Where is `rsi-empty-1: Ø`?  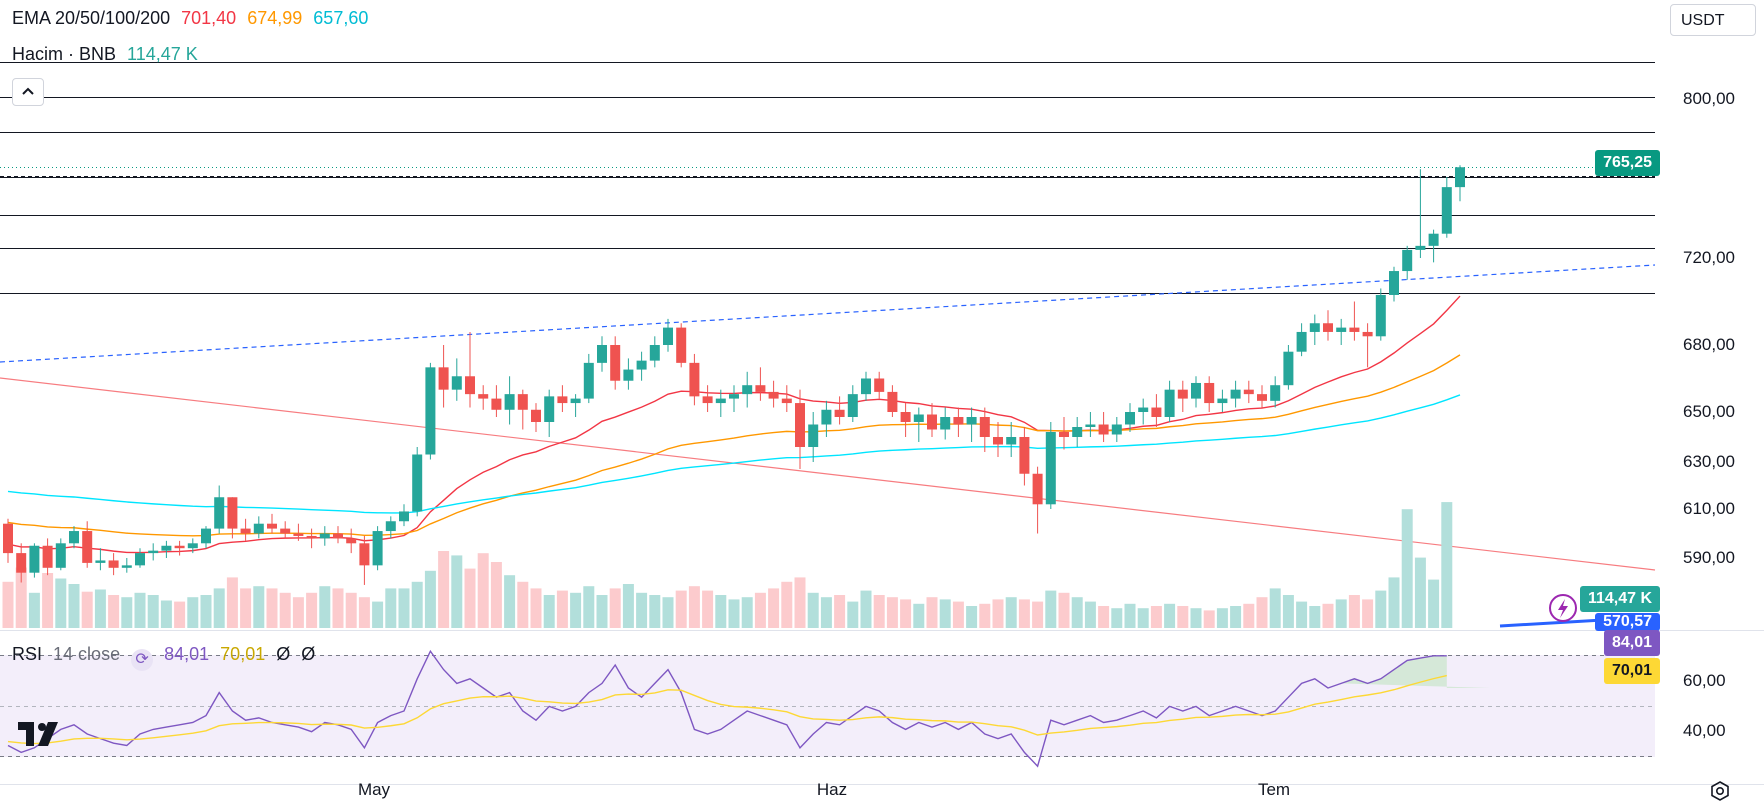
rsi-empty-1: Ø is located at coordinates (283, 654).